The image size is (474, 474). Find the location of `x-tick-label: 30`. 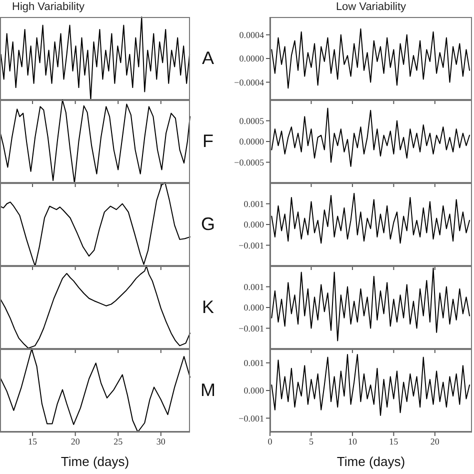

x-tick-label: 30 is located at coordinates (161, 441).